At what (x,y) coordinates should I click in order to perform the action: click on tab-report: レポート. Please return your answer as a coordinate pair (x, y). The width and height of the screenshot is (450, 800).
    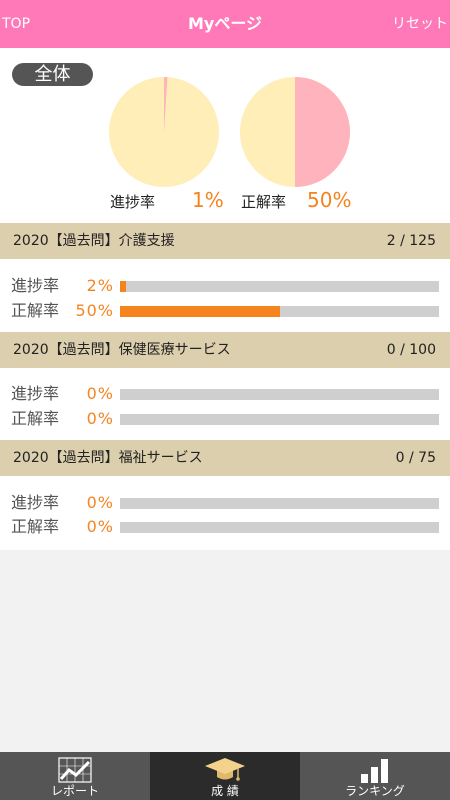
    Looking at the image, I should click on (75, 776).